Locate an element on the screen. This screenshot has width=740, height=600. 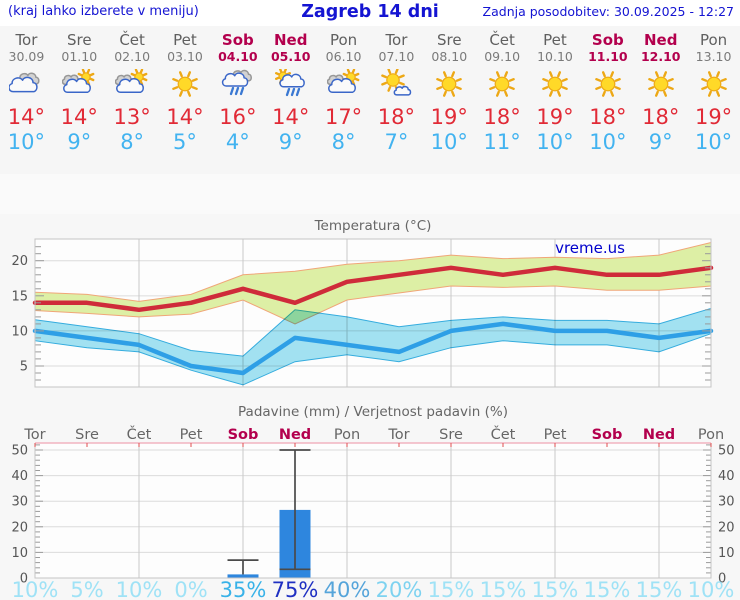
day-name-label: Čet is located at coordinates (132, 40).